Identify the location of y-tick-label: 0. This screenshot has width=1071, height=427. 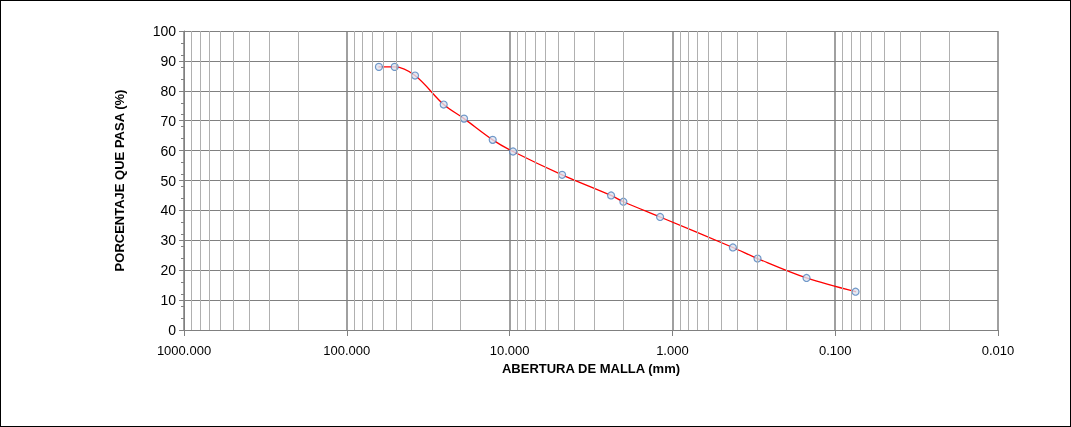
(172, 330).